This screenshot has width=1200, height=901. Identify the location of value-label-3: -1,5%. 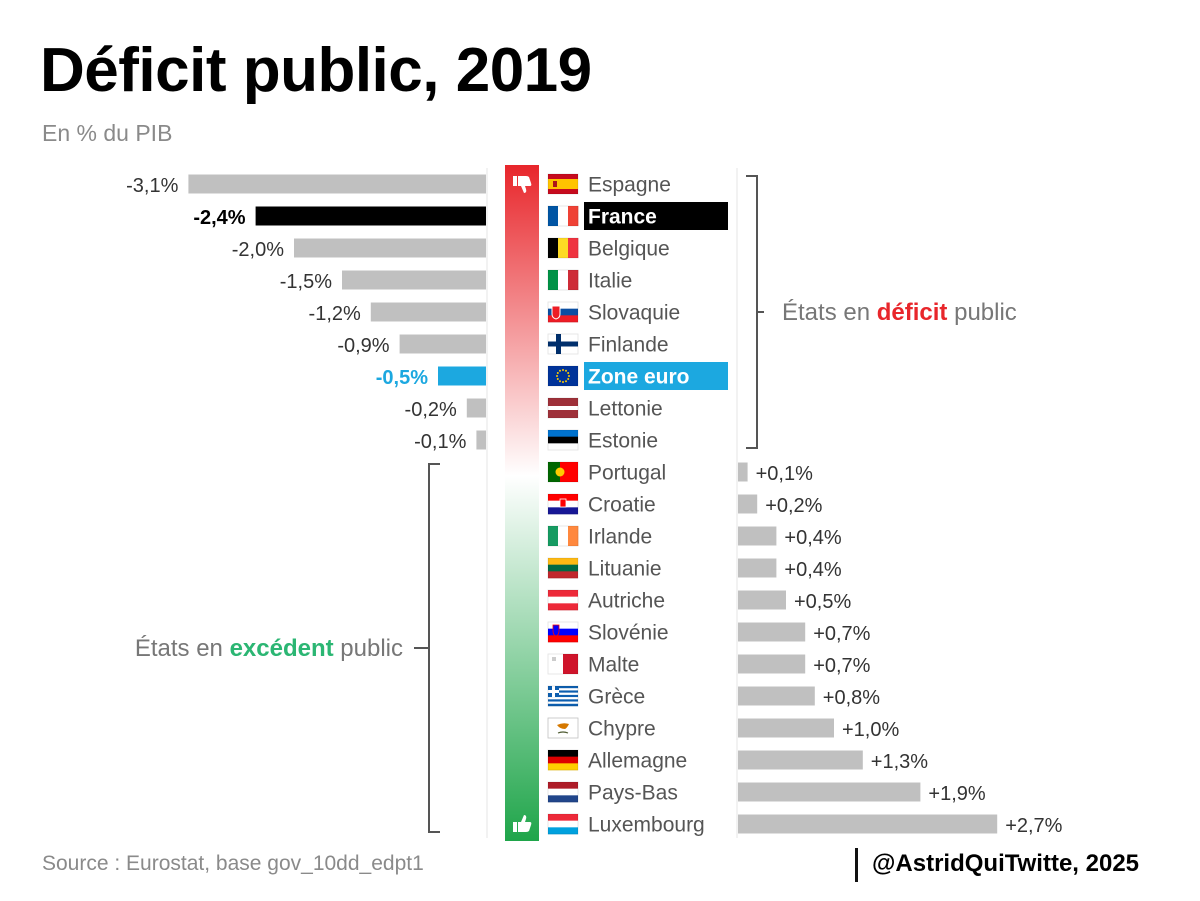
(306, 282).